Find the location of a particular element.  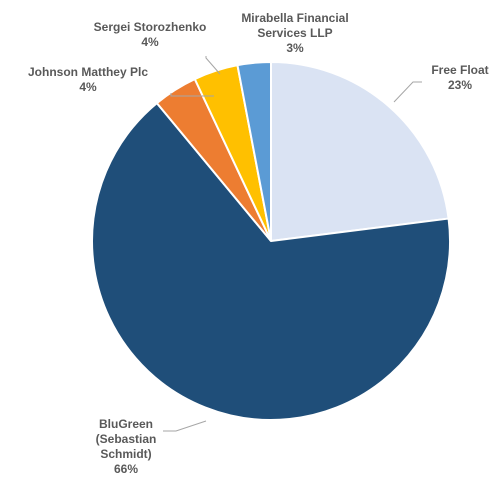

slice-name-line-1: Schmidt) is located at coordinates (125, 454).